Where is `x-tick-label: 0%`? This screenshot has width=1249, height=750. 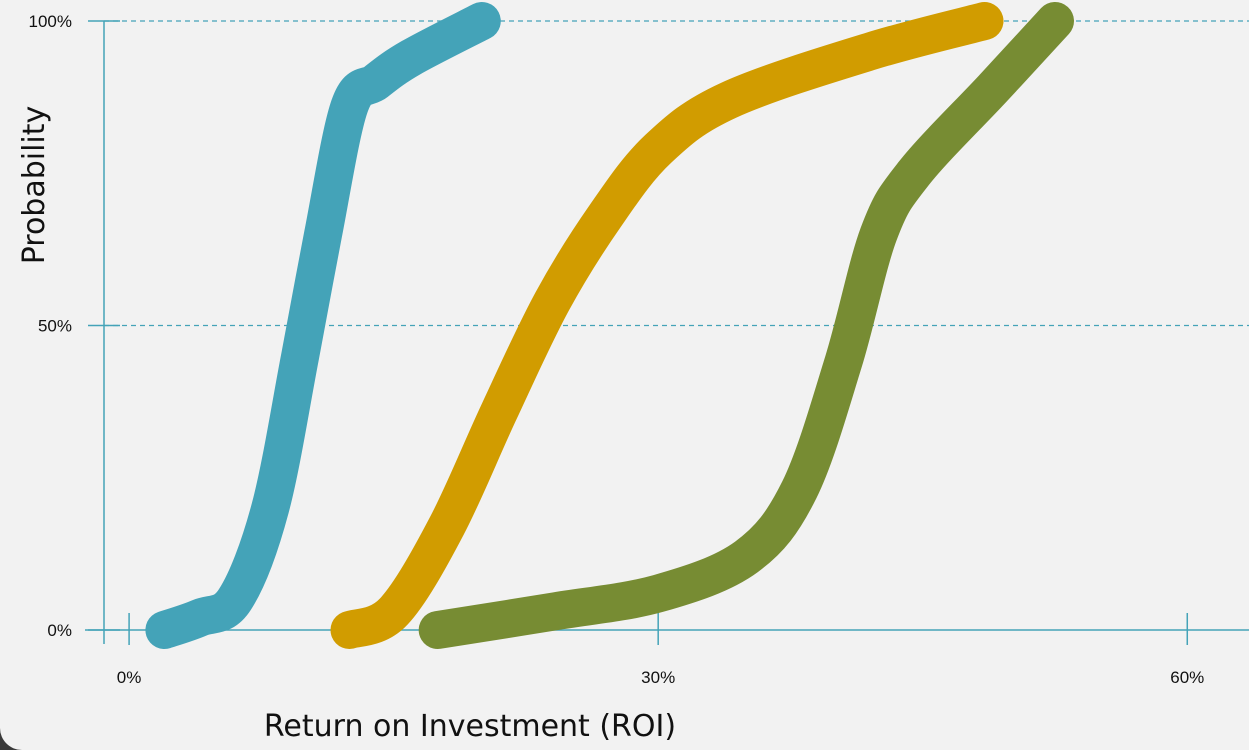 x-tick-label: 0% is located at coordinates (129, 677).